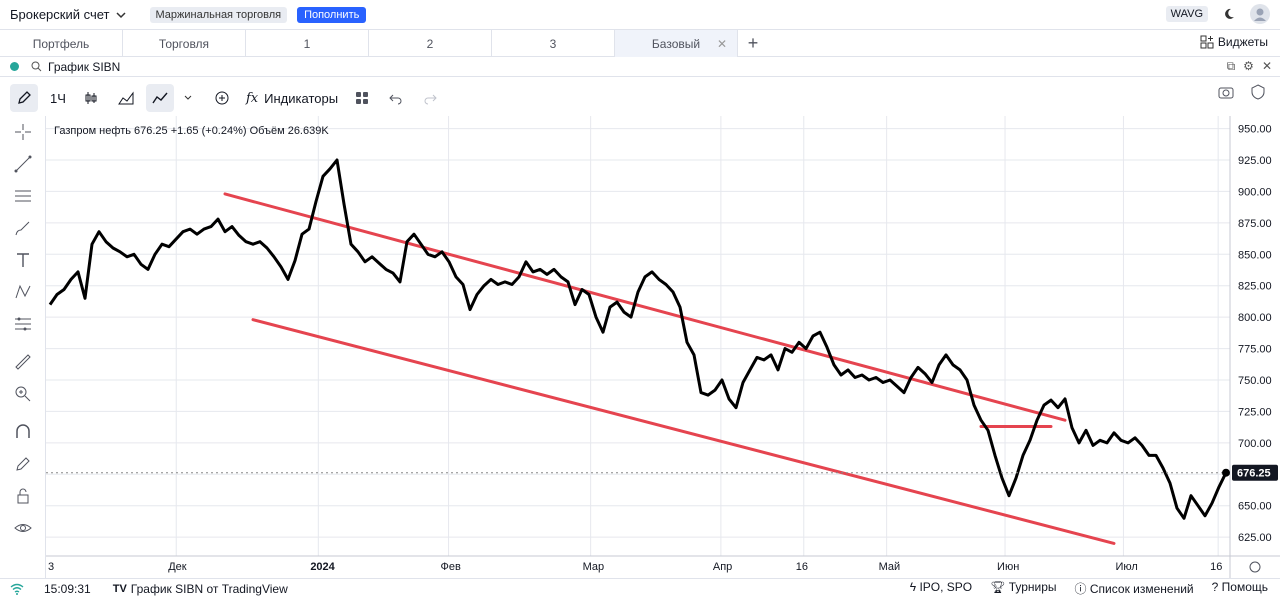 The height and width of the screenshot is (598, 1280). What do you see at coordinates (60, 14) in the screenshot?
I see `account-label: Брокерский счет` at bounding box center [60, 14].